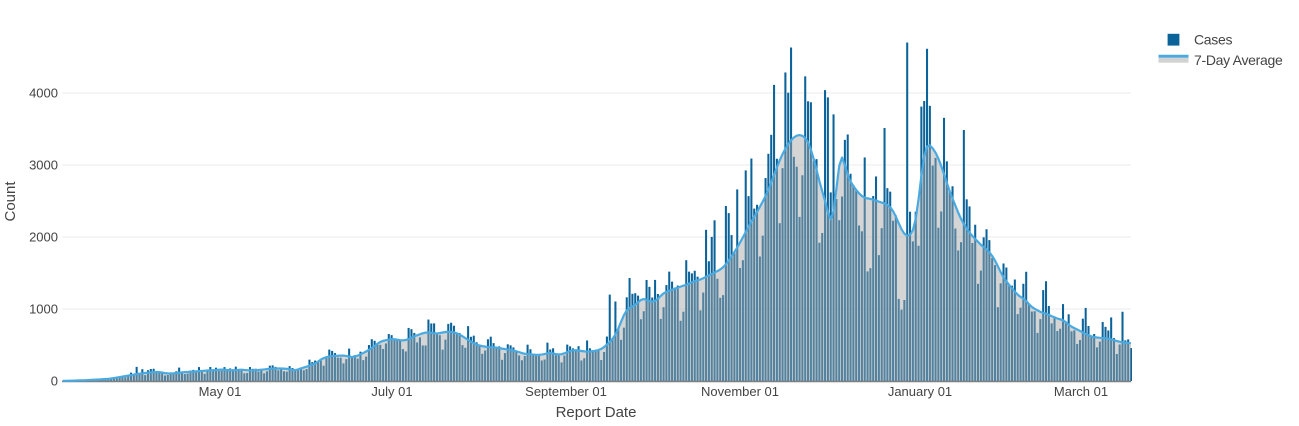  I want to click on svg-text: 1000, so click(43, 309).